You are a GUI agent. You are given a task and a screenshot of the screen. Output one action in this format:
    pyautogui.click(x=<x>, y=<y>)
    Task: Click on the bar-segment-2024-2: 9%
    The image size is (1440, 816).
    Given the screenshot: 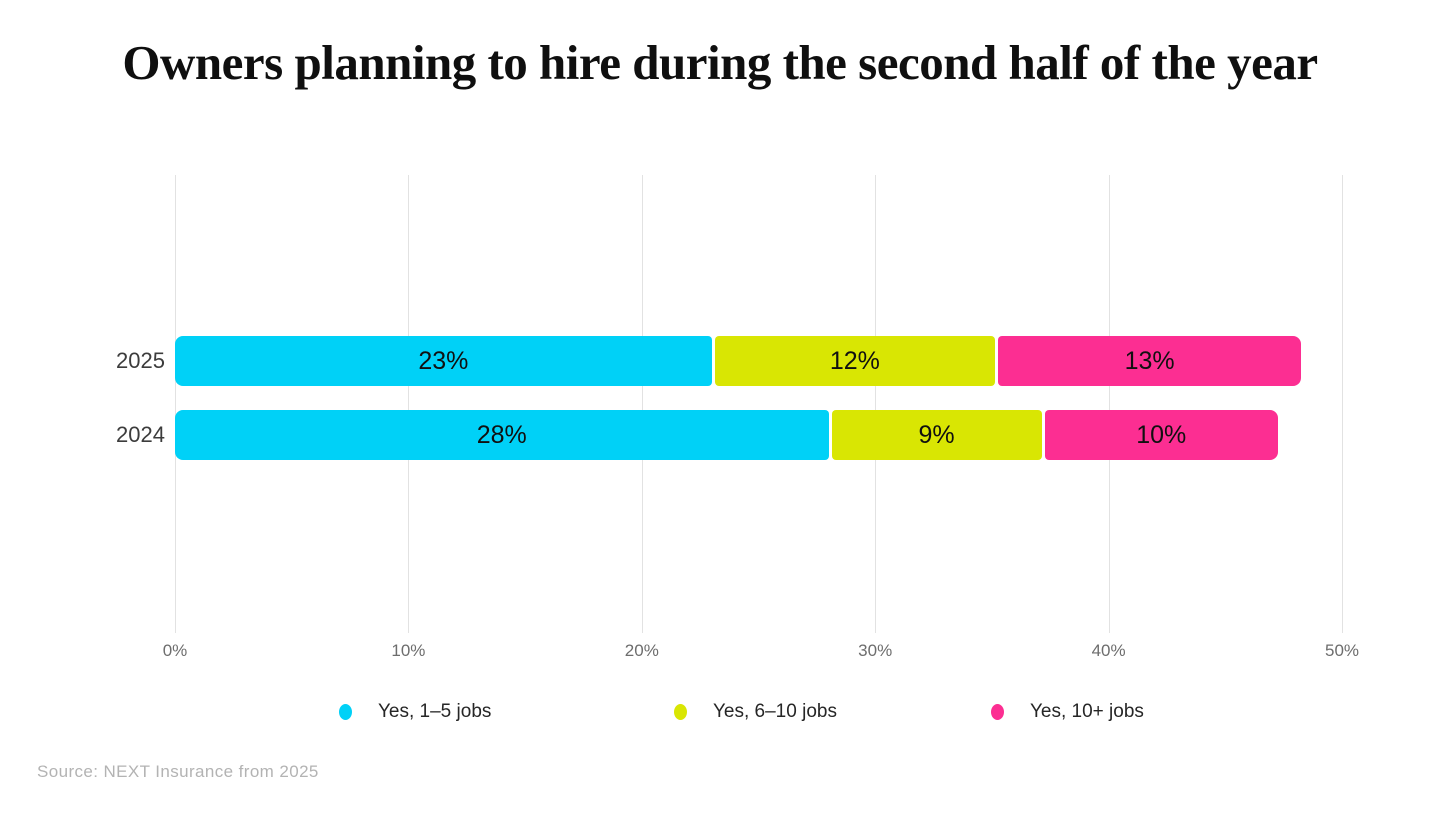 What is the action you would take?
    pyautogui.click(x=936, y=435)
    